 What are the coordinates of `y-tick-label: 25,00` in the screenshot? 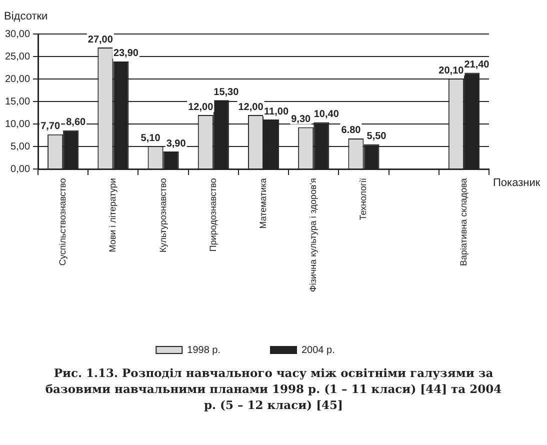 It's located at (17, 56).